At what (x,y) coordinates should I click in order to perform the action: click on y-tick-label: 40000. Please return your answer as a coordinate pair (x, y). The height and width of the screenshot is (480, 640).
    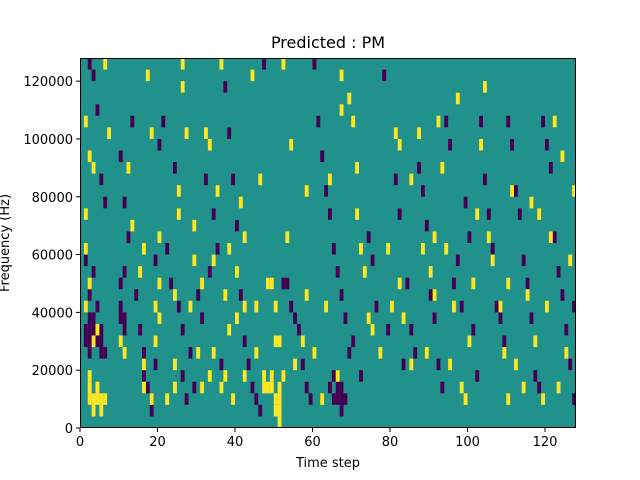
    Looking at the image, I should click on (52, 313).